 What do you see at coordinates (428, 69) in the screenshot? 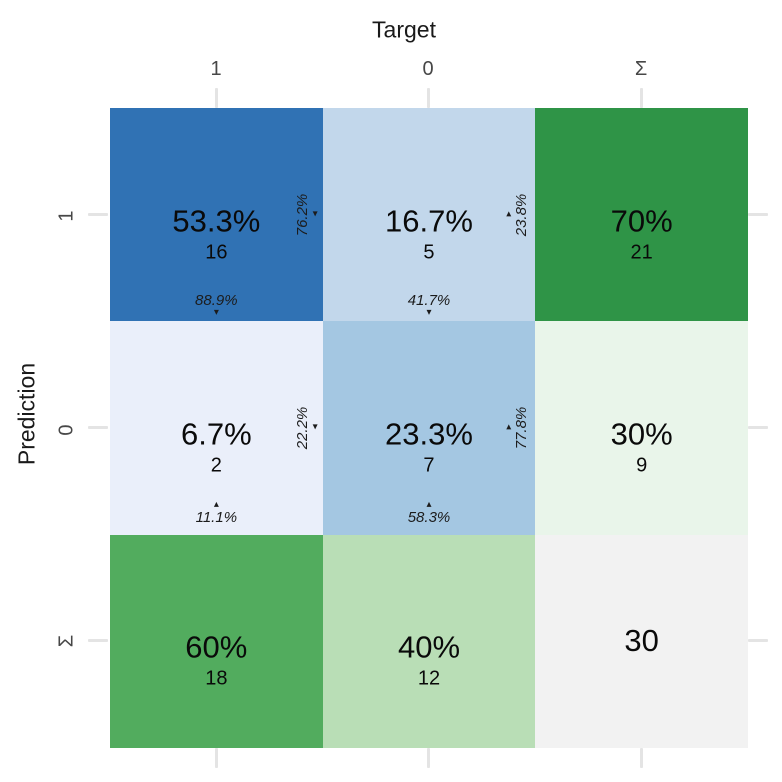
I see `x-tick-label-0: 0` at bounding box center [428, 69].